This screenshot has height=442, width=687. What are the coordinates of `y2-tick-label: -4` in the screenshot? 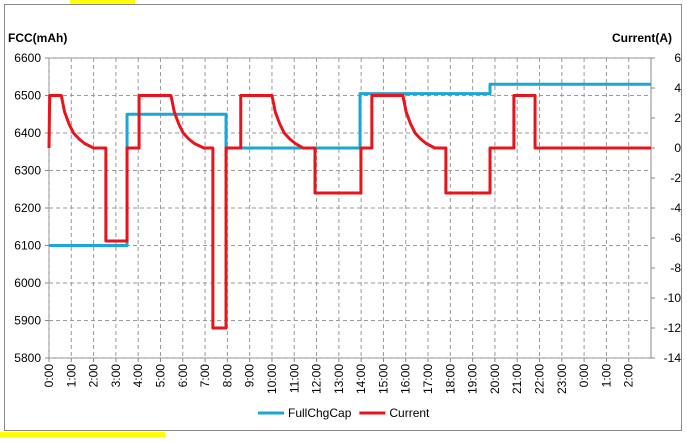 It's located at (675, 208).